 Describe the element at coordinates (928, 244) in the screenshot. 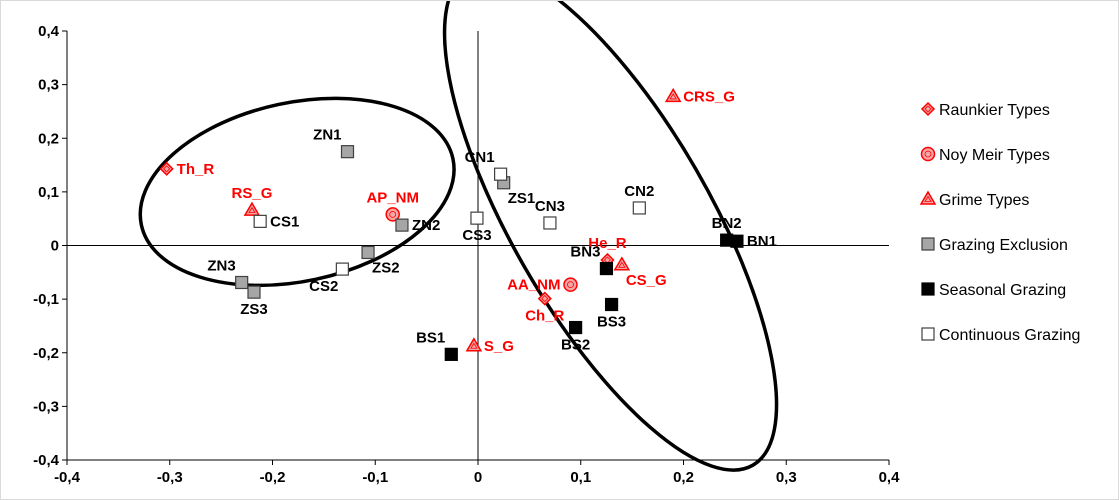

I see `legend-marker-square-gray` at that location.